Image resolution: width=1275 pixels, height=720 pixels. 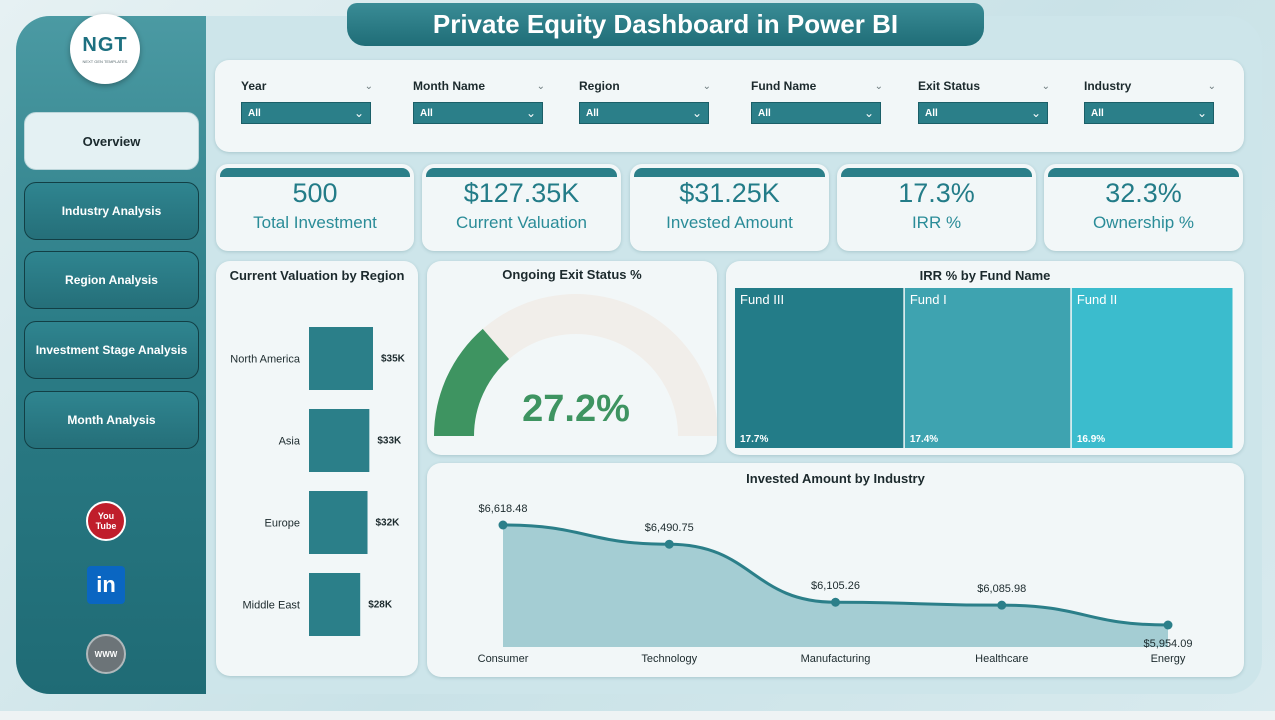 I want to click on page-title: Private Equity Dashboard in Power BI, so click(x=665, y=24).